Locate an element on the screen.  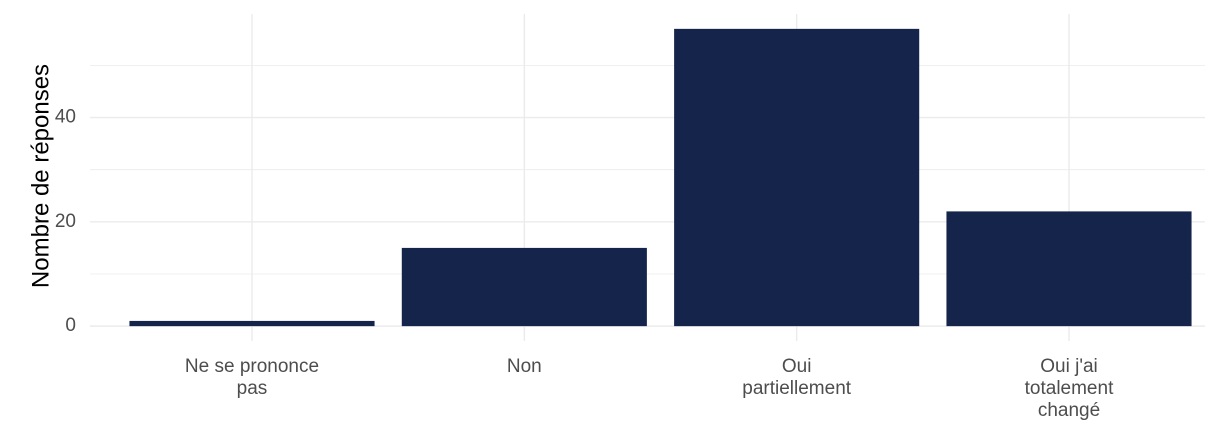
y-tick-label: 40 is located at coordinates (65, 117).